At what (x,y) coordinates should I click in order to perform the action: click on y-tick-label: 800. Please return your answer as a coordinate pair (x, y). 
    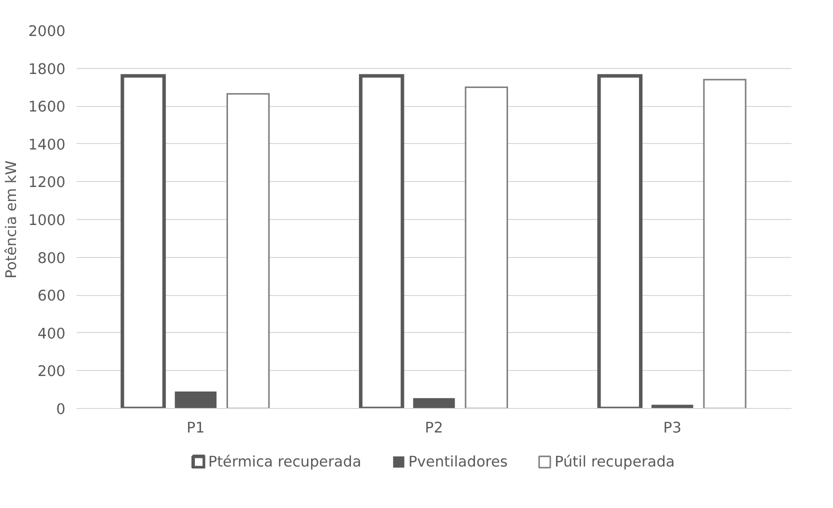
    Looking at the image, I should click on (52, 258).